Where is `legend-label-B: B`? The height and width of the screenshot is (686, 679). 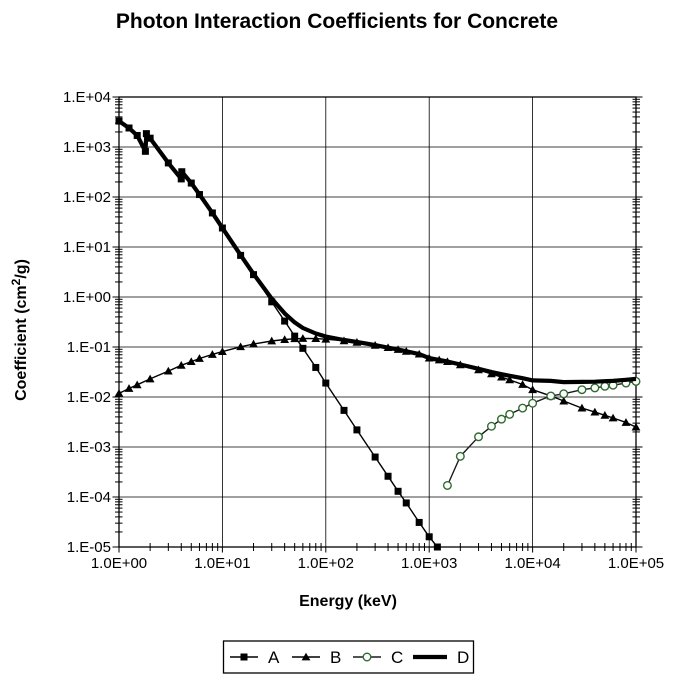
legend-label-B: B is located at coordinates (335, 657).